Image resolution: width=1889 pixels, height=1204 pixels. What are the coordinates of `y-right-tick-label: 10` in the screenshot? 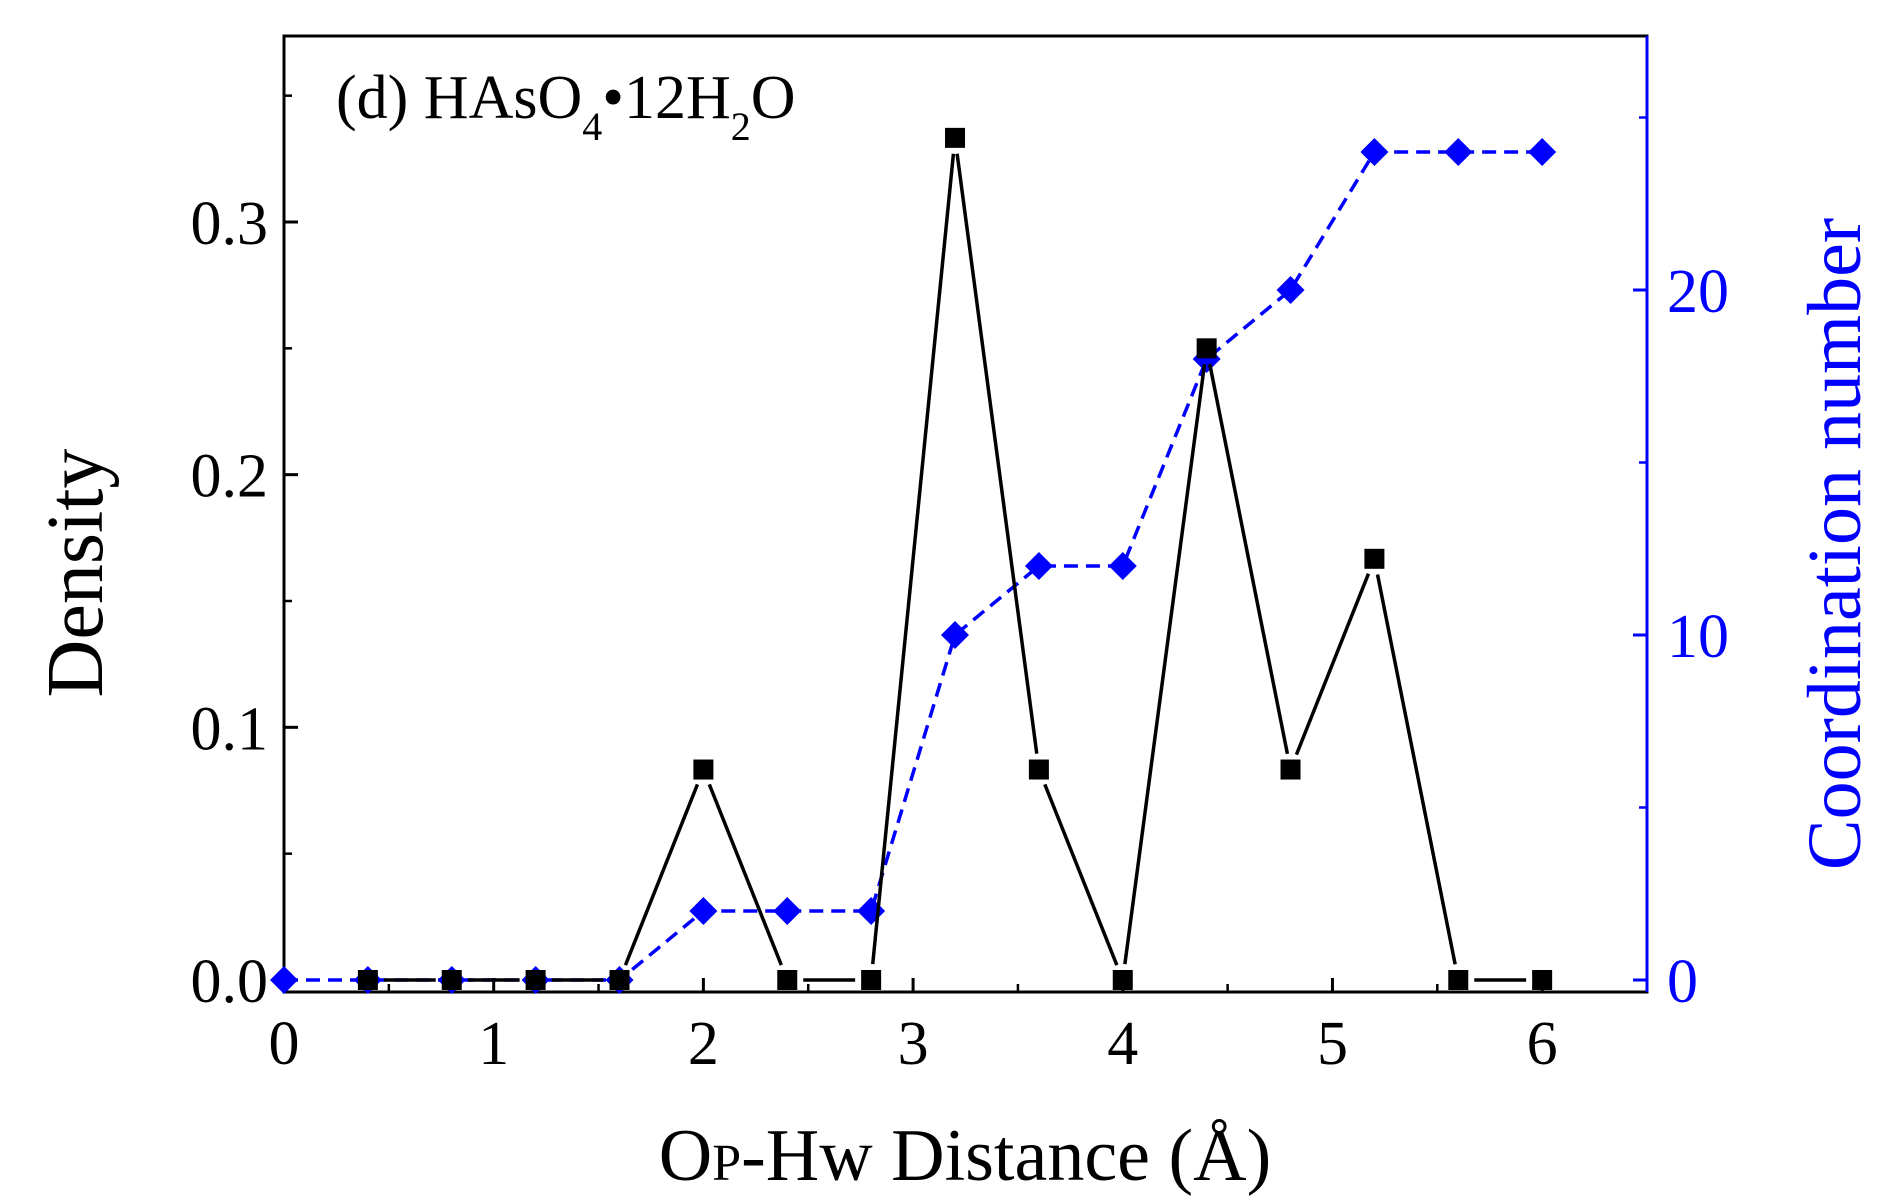 It's located at (1698, 637).